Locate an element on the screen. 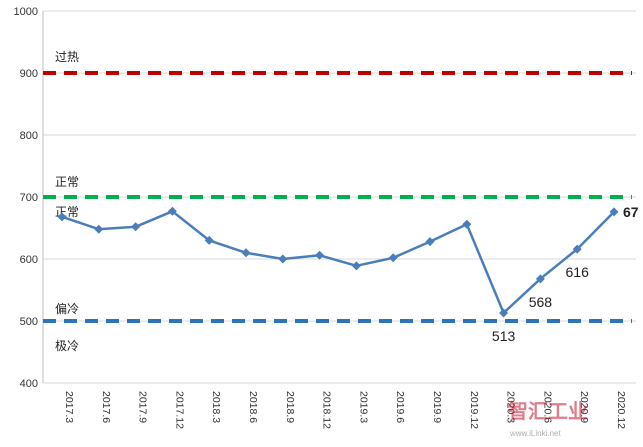 Image resolution: width=643 pixels, height=447 pixels. data-point-2020.12 is located at coordinates (614, 212).